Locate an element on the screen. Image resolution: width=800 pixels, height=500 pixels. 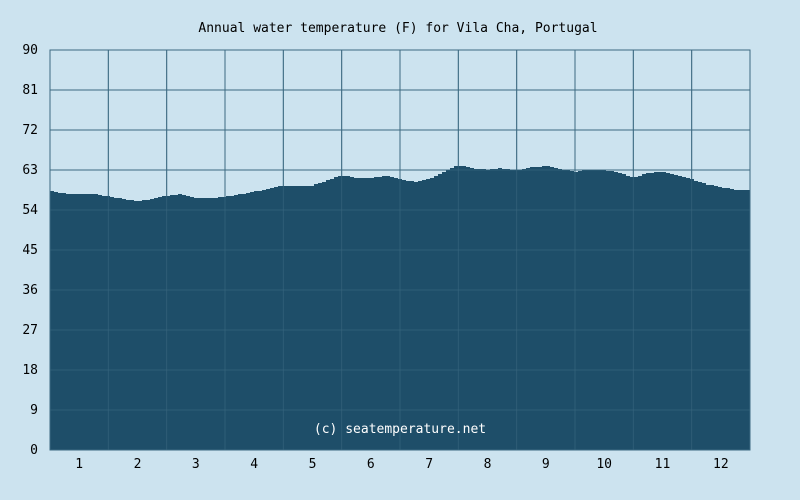
x-tick-label: 7 is located at coordinates (429, 464).